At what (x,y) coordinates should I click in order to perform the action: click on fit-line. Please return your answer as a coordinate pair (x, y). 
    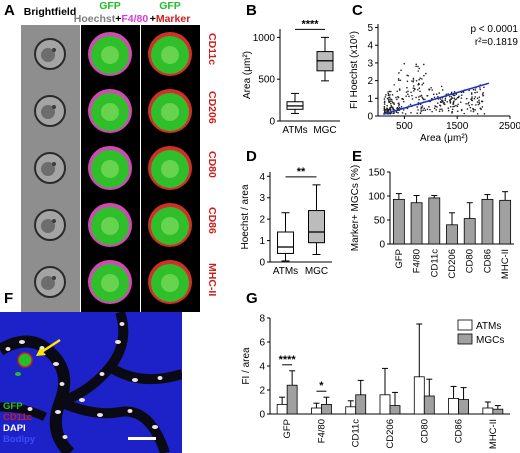
    Looking at the image, I should click on (436, 98).